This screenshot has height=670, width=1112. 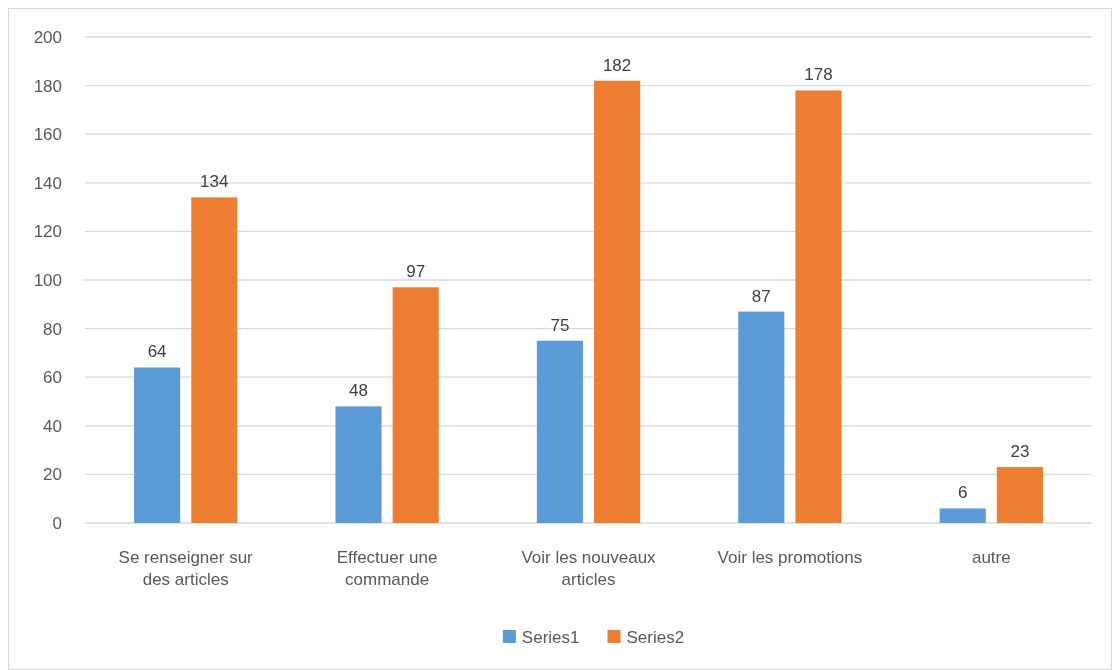 What do you see at coordinates (387, 568) in the screenshot?
I see `x-tick-label: Effectuer une commande` at bounding box center [387, 568].